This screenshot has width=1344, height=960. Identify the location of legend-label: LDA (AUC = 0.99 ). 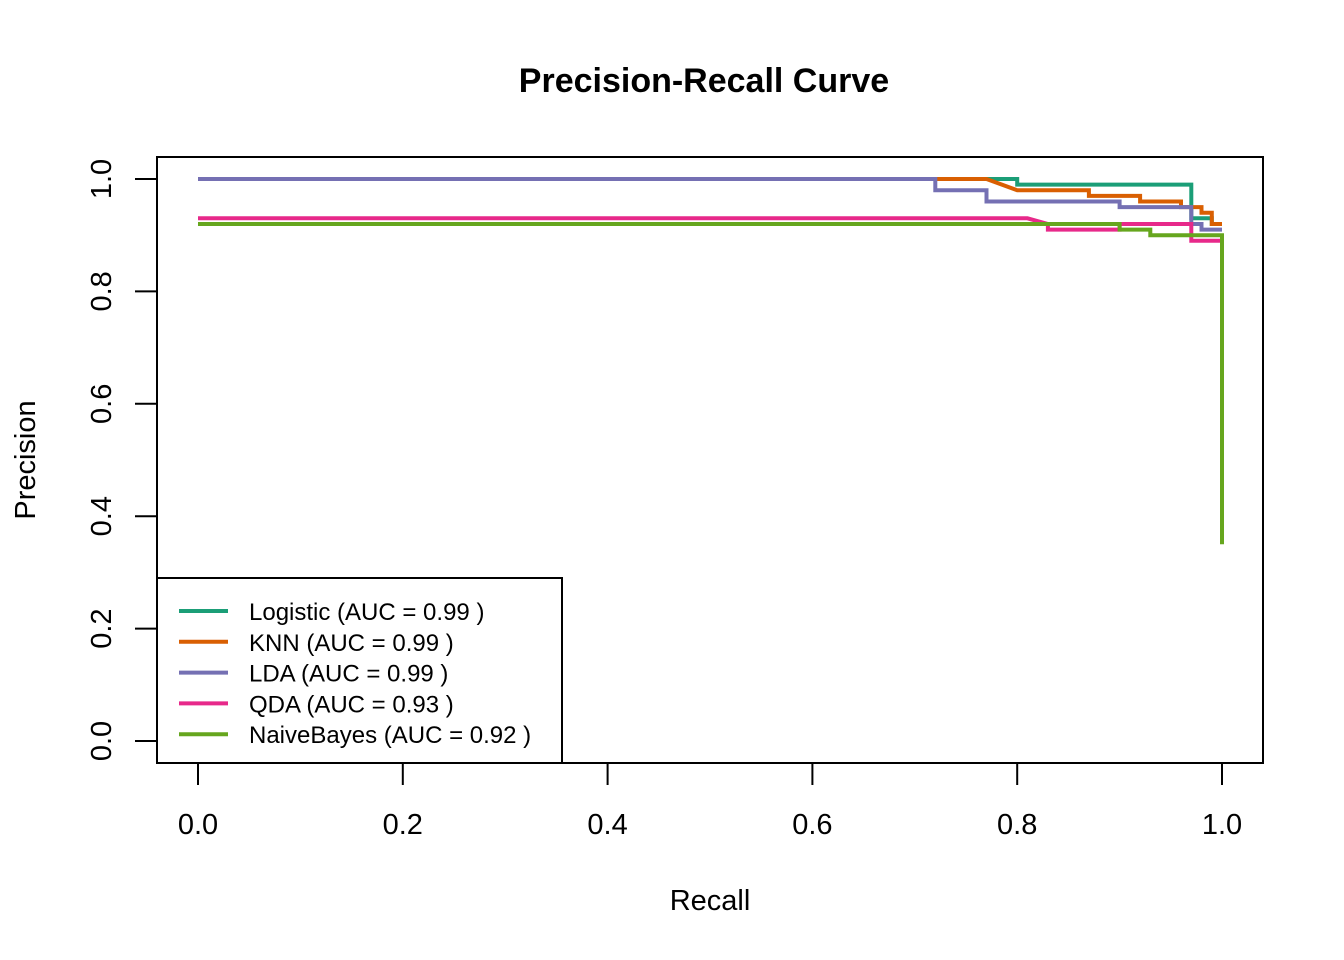
(348, 674).